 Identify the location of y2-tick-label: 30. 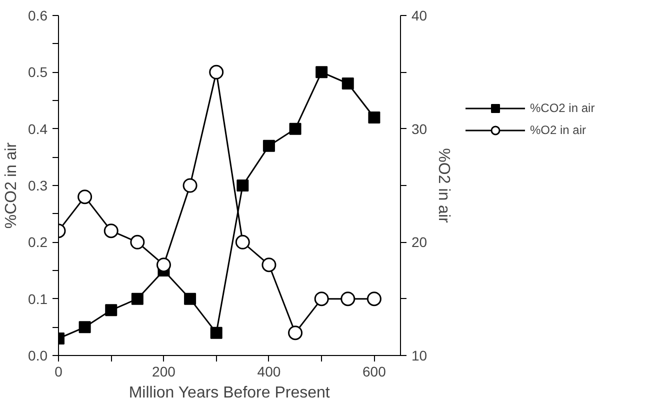
(420, 128).